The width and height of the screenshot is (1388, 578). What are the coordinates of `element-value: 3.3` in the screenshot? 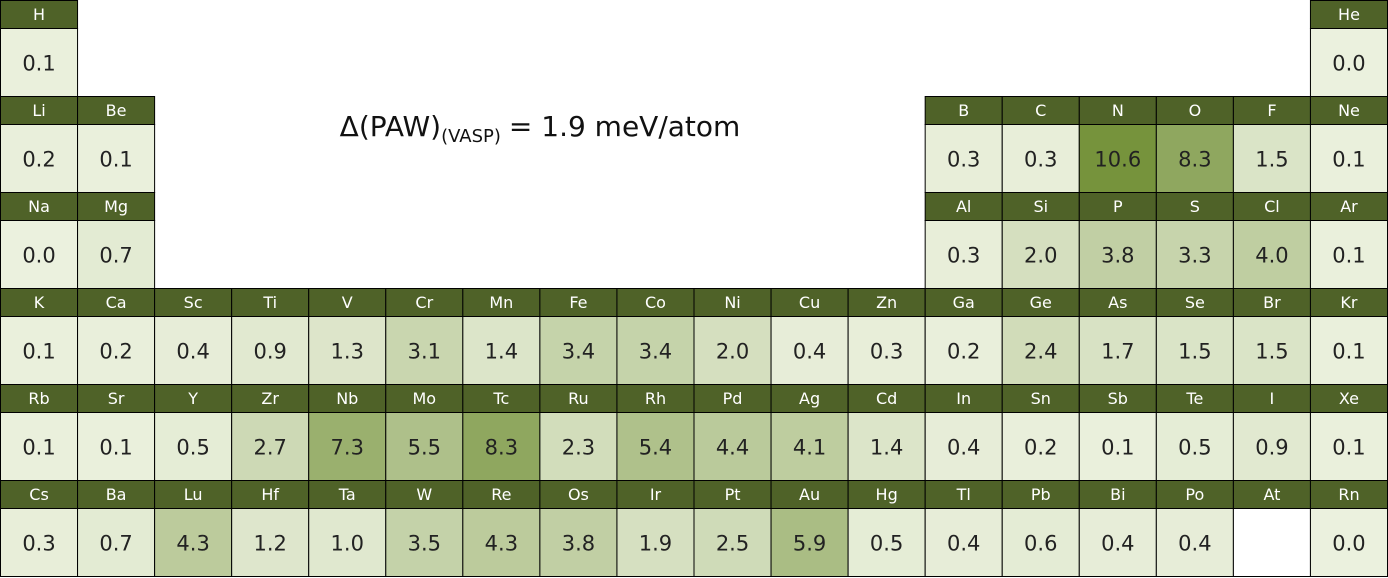 It's located at (1194, 256).